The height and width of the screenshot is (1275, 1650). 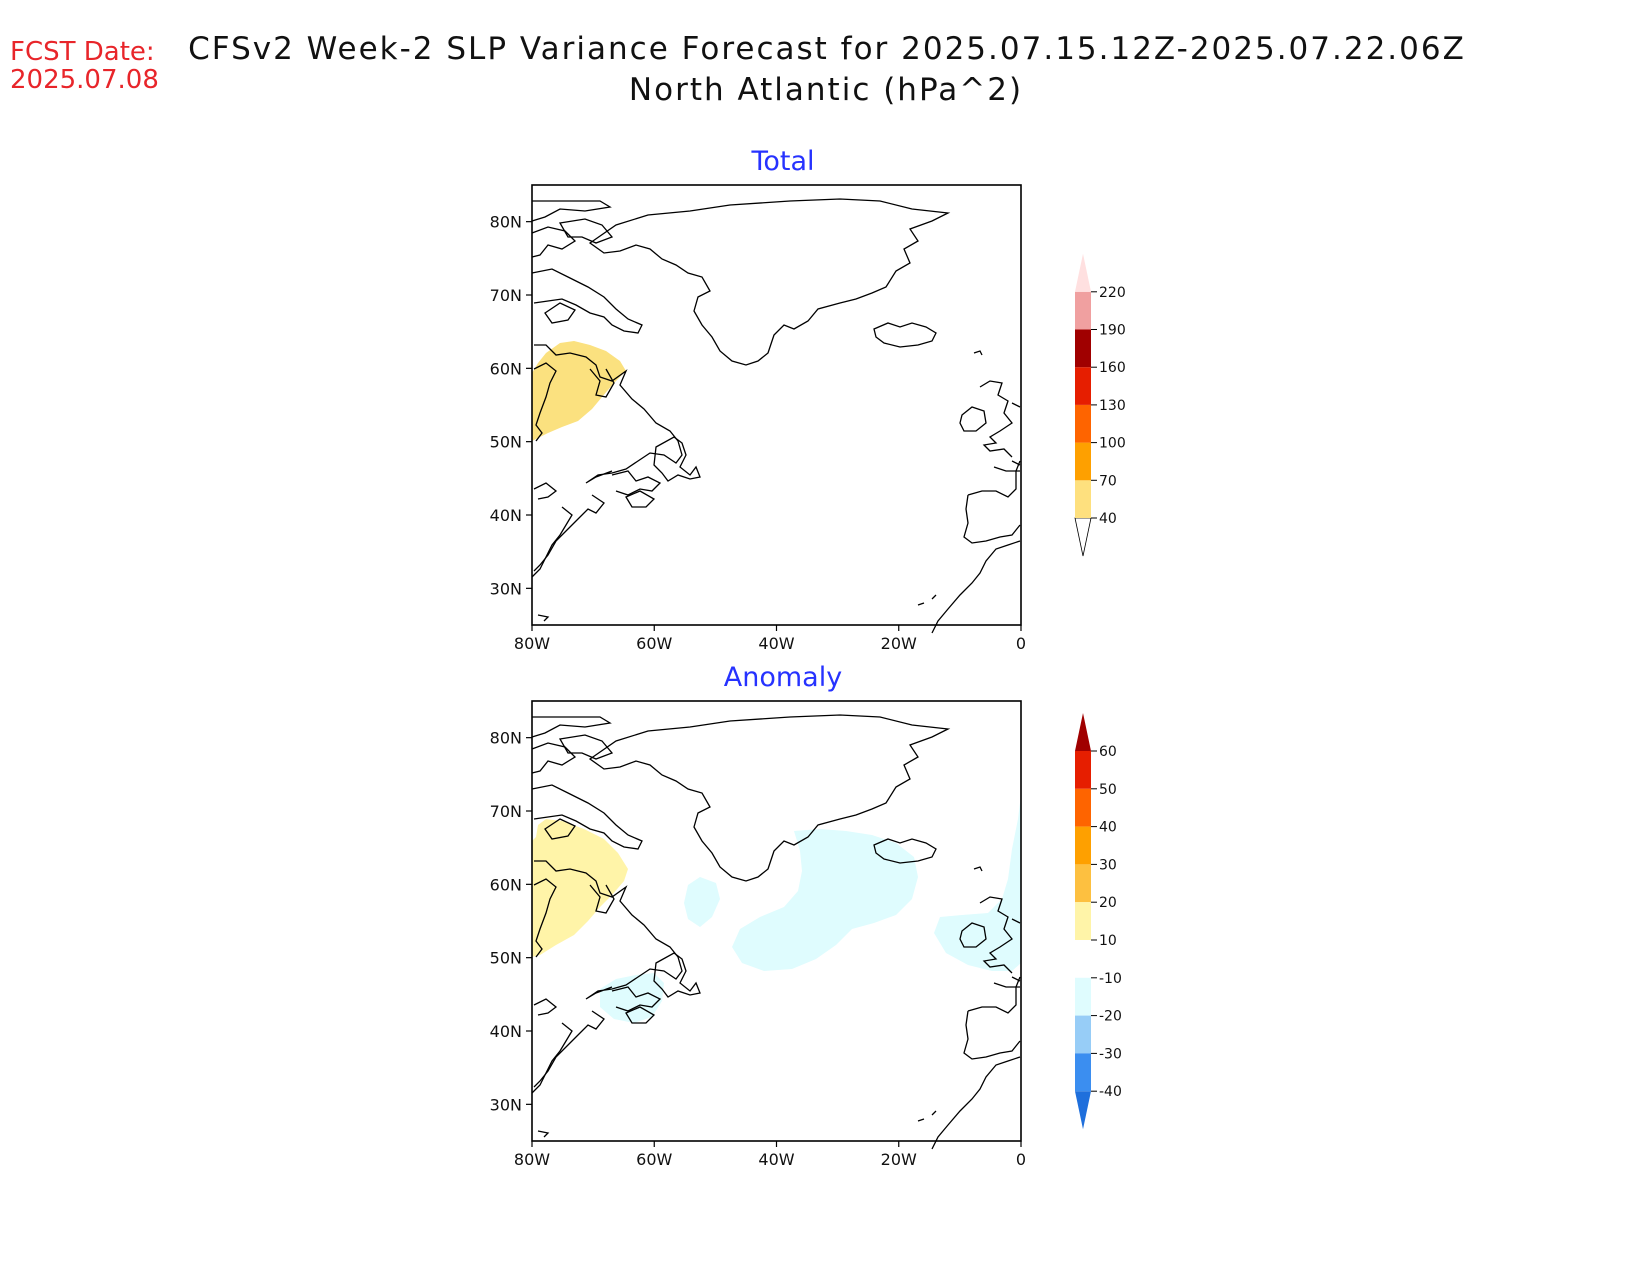 I want to click on panel-anomaly-title: Anomaly, so click(x=783, y=677).